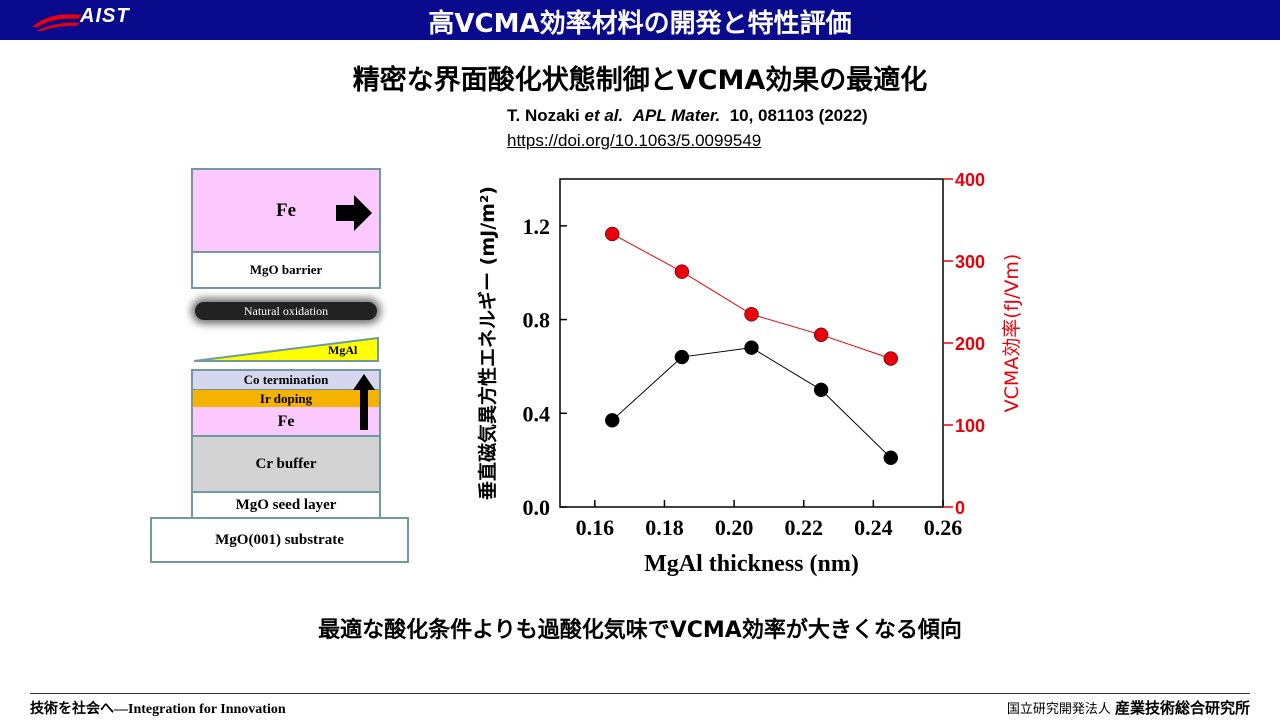 The width and height of the screenshot is (1280, 720). What do you see at coordinates (640, 80) in the screenshot?
I see `slide-subtitle: 精密な界面酸化状態制御とVCMA効果の最適化` at bounding box center [640, 80].